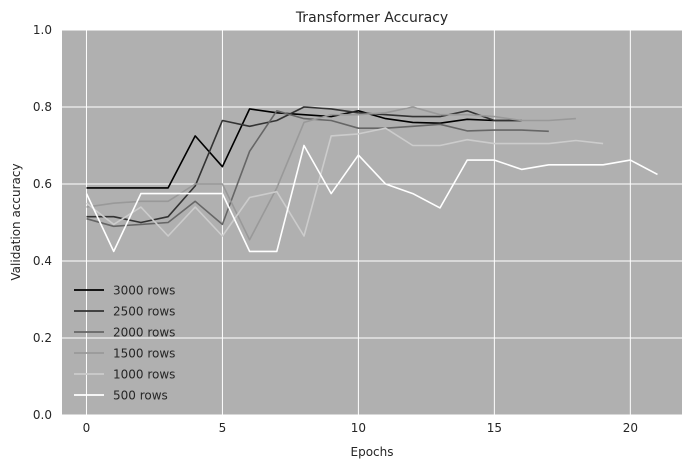 The height and width of the screenshot is (468, 691). Describe the element at coordinates (144, 375) in the screenshot. I see `legend-label: 1000 rows` at that location.